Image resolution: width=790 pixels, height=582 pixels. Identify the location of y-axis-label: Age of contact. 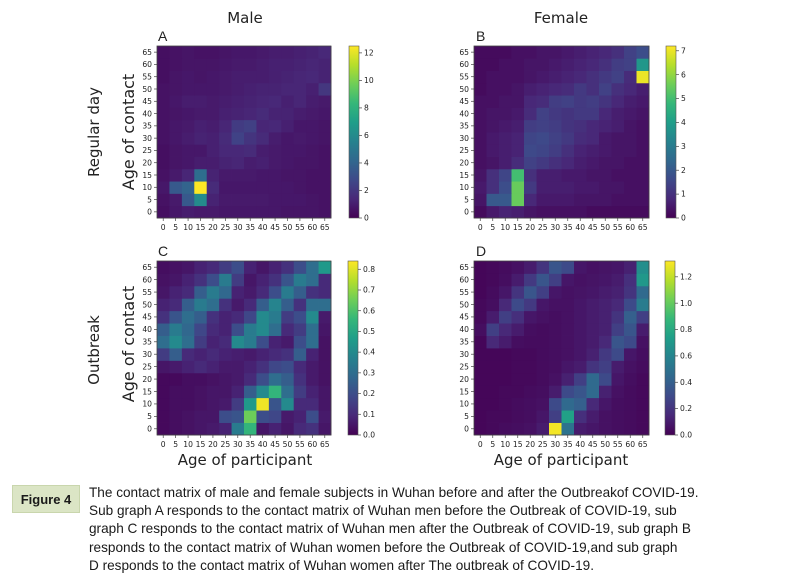
(128, 344).